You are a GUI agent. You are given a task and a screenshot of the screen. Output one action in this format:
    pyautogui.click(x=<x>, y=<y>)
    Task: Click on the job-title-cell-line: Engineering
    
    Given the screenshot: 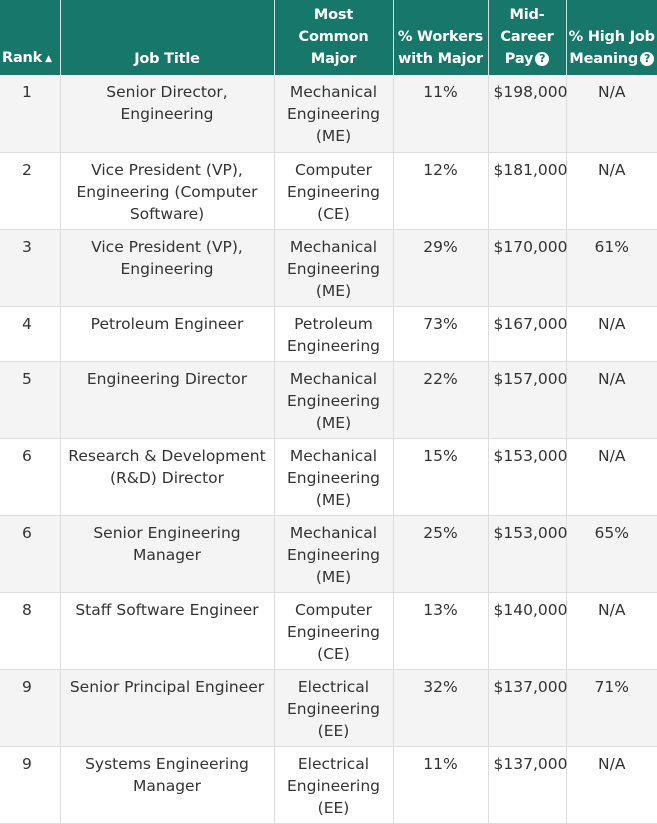 What is the action you would take?
    pyautogui.click(x=167, y=268)
    